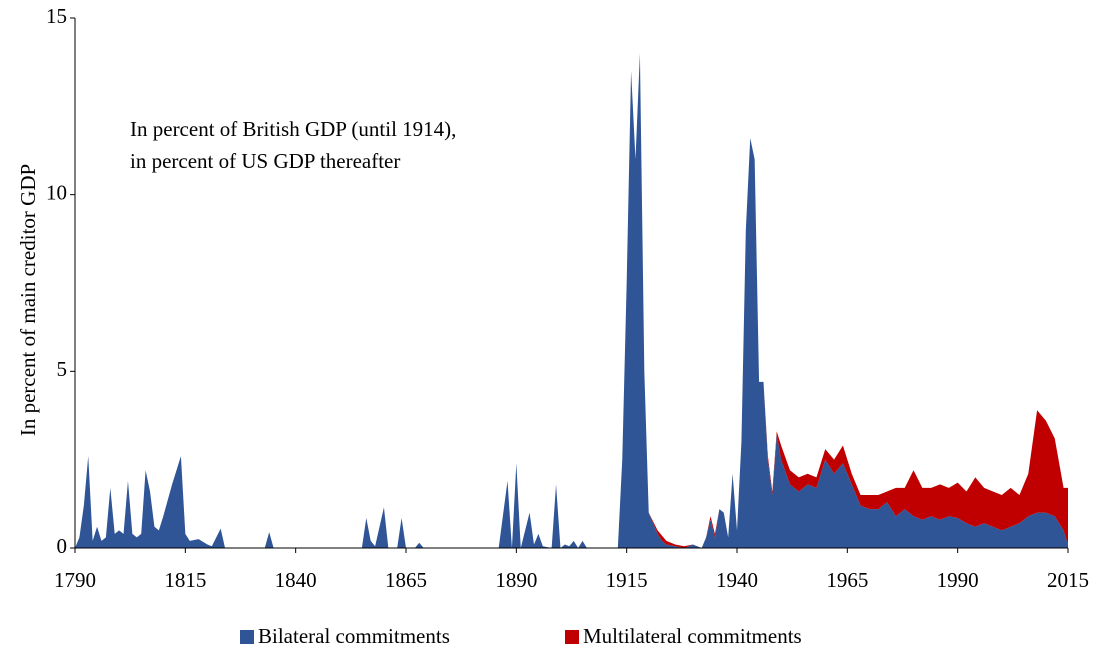 The height and width of the screenshot is (660, 1100). What do you see at coordinates (406, 580) in the screenshot?
I see `x-tick-label: 1865` at bounding box center [406, 580].